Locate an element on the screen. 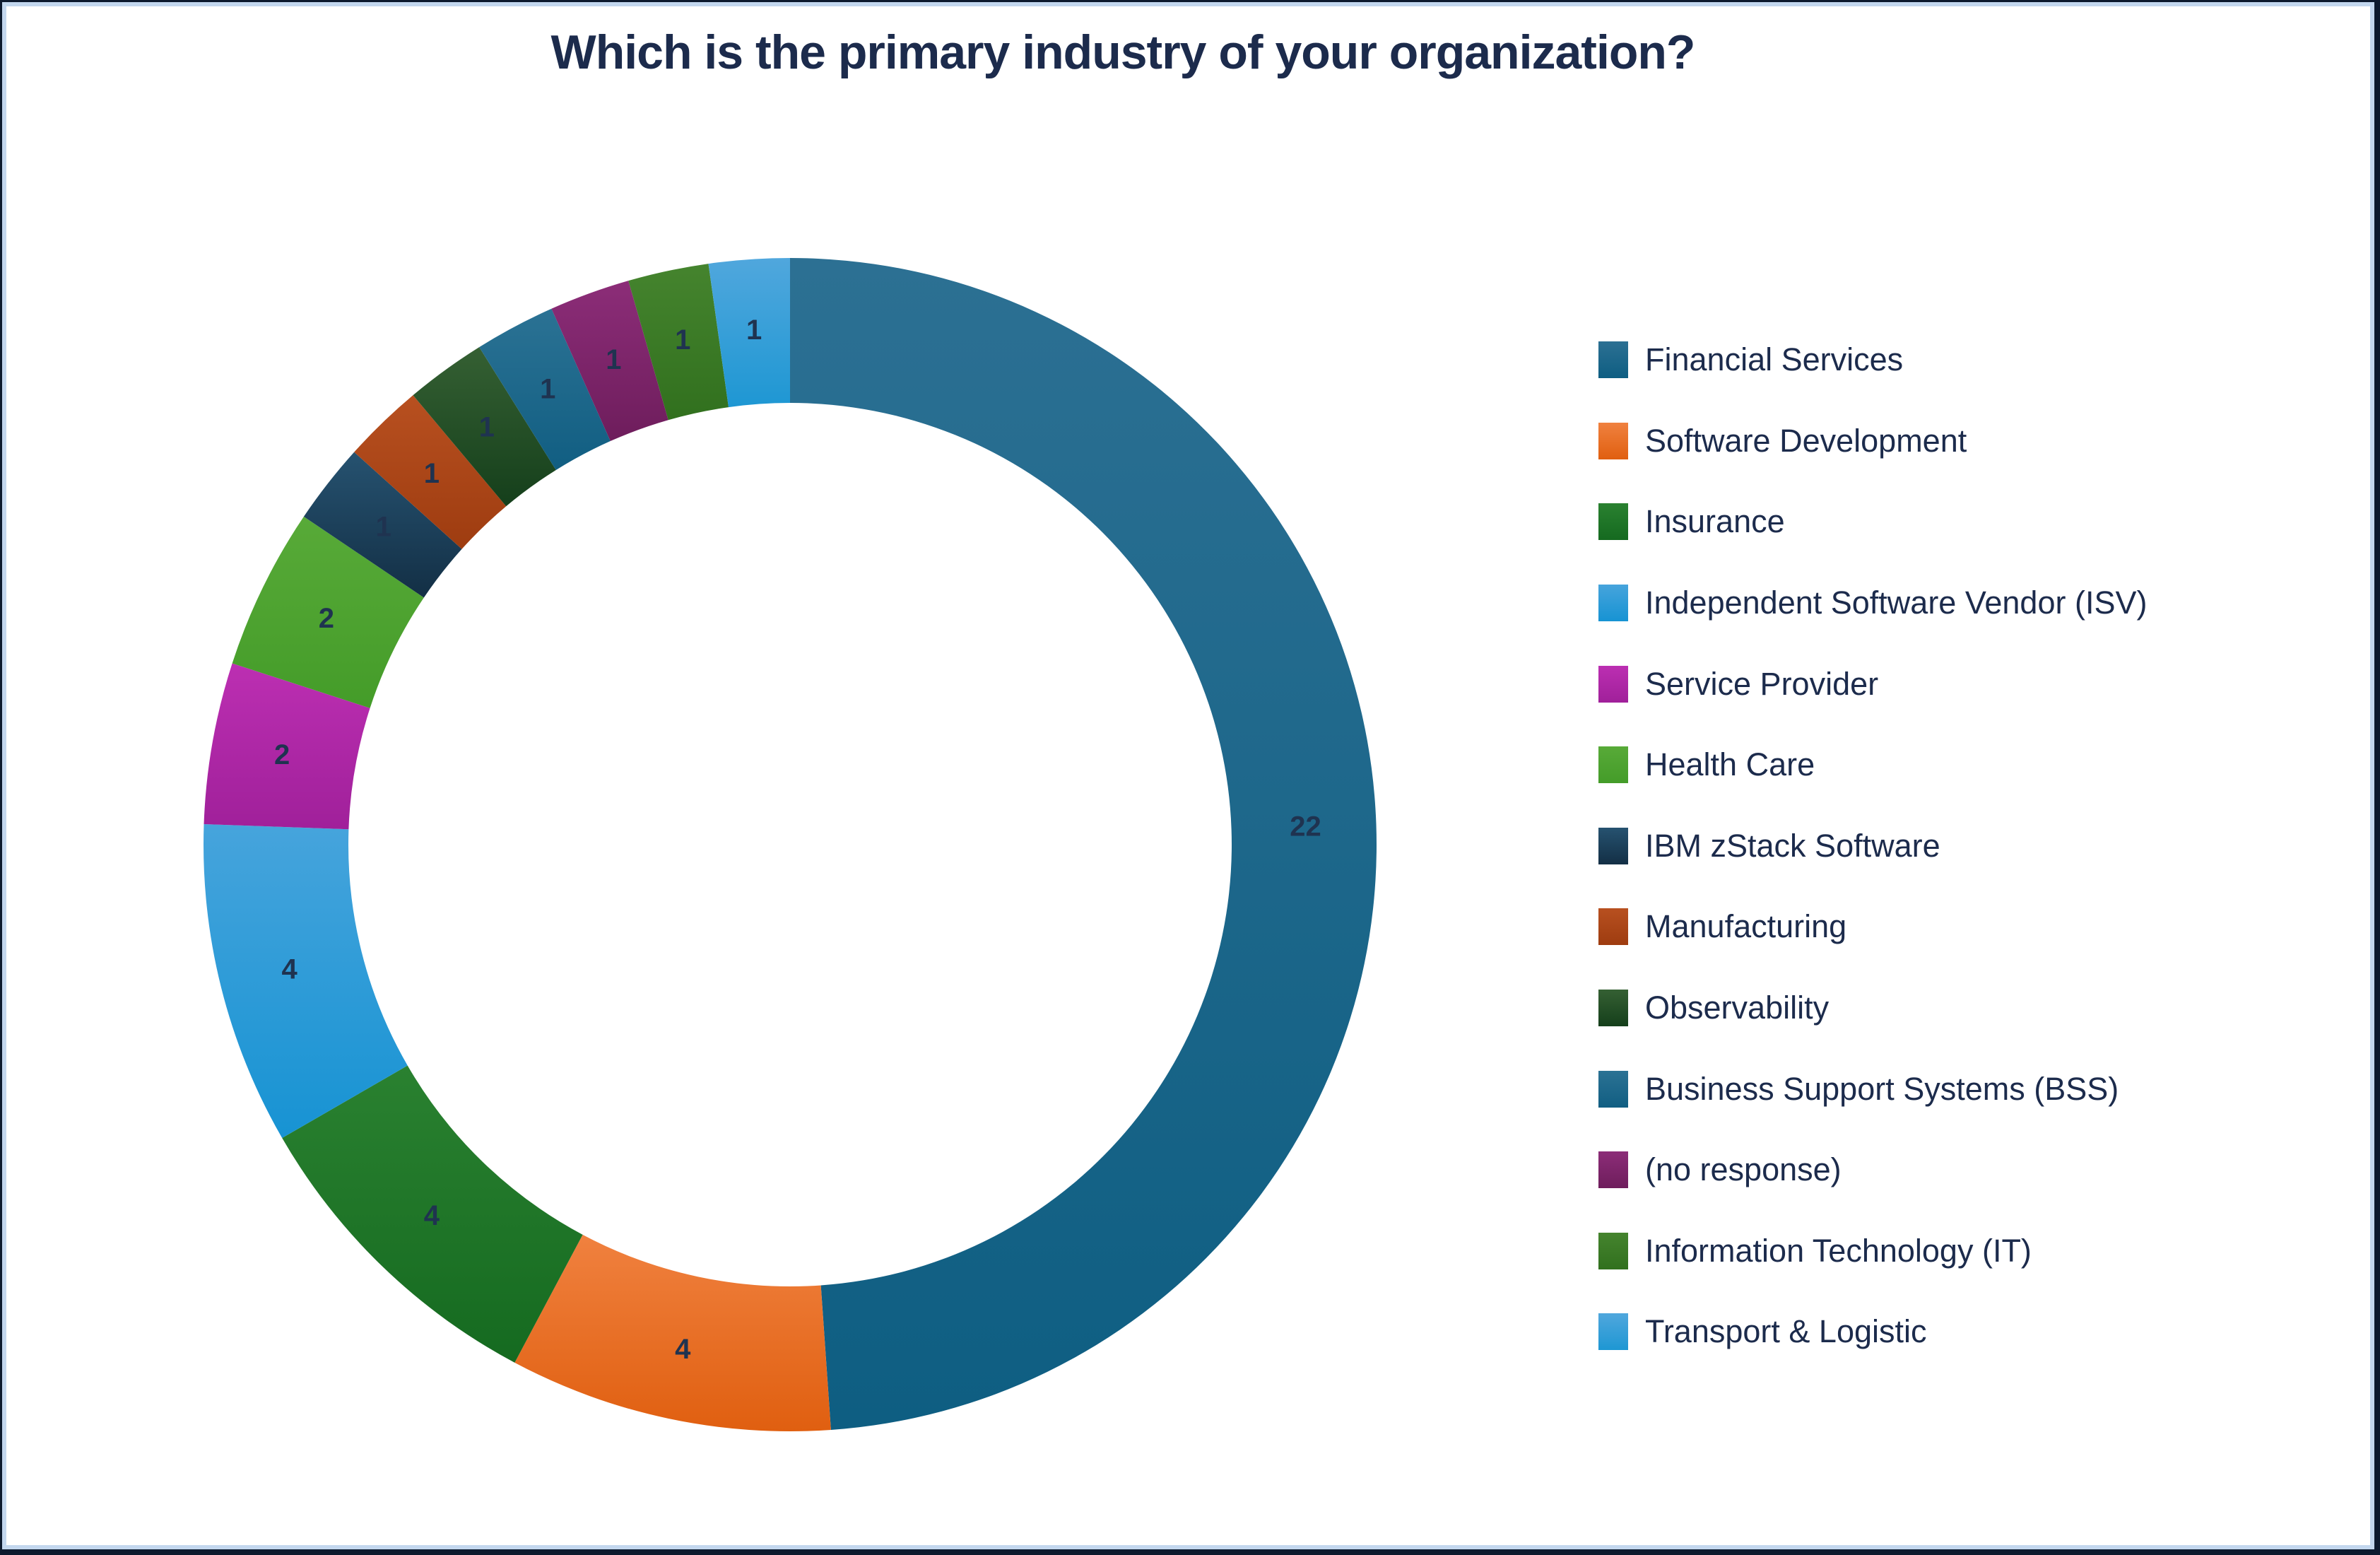 Image resolution: width=2380 pixels, height=1555 pixels. legend-item: Transport & Logistic is located at coordinates (1873, 1332).